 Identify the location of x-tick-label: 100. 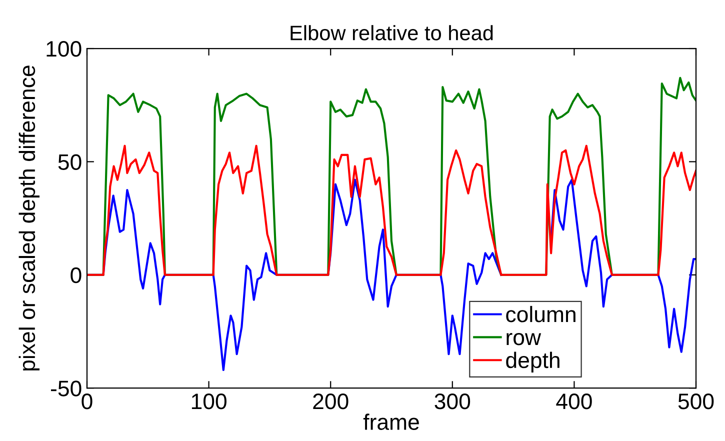
(209, 402).